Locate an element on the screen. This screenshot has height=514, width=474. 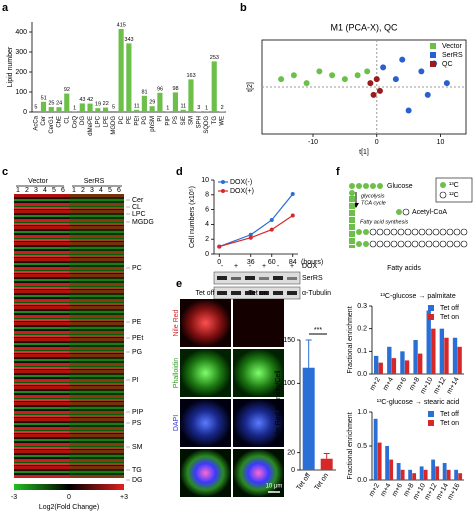
value-label: 253 is located at coordinates (214, 58).